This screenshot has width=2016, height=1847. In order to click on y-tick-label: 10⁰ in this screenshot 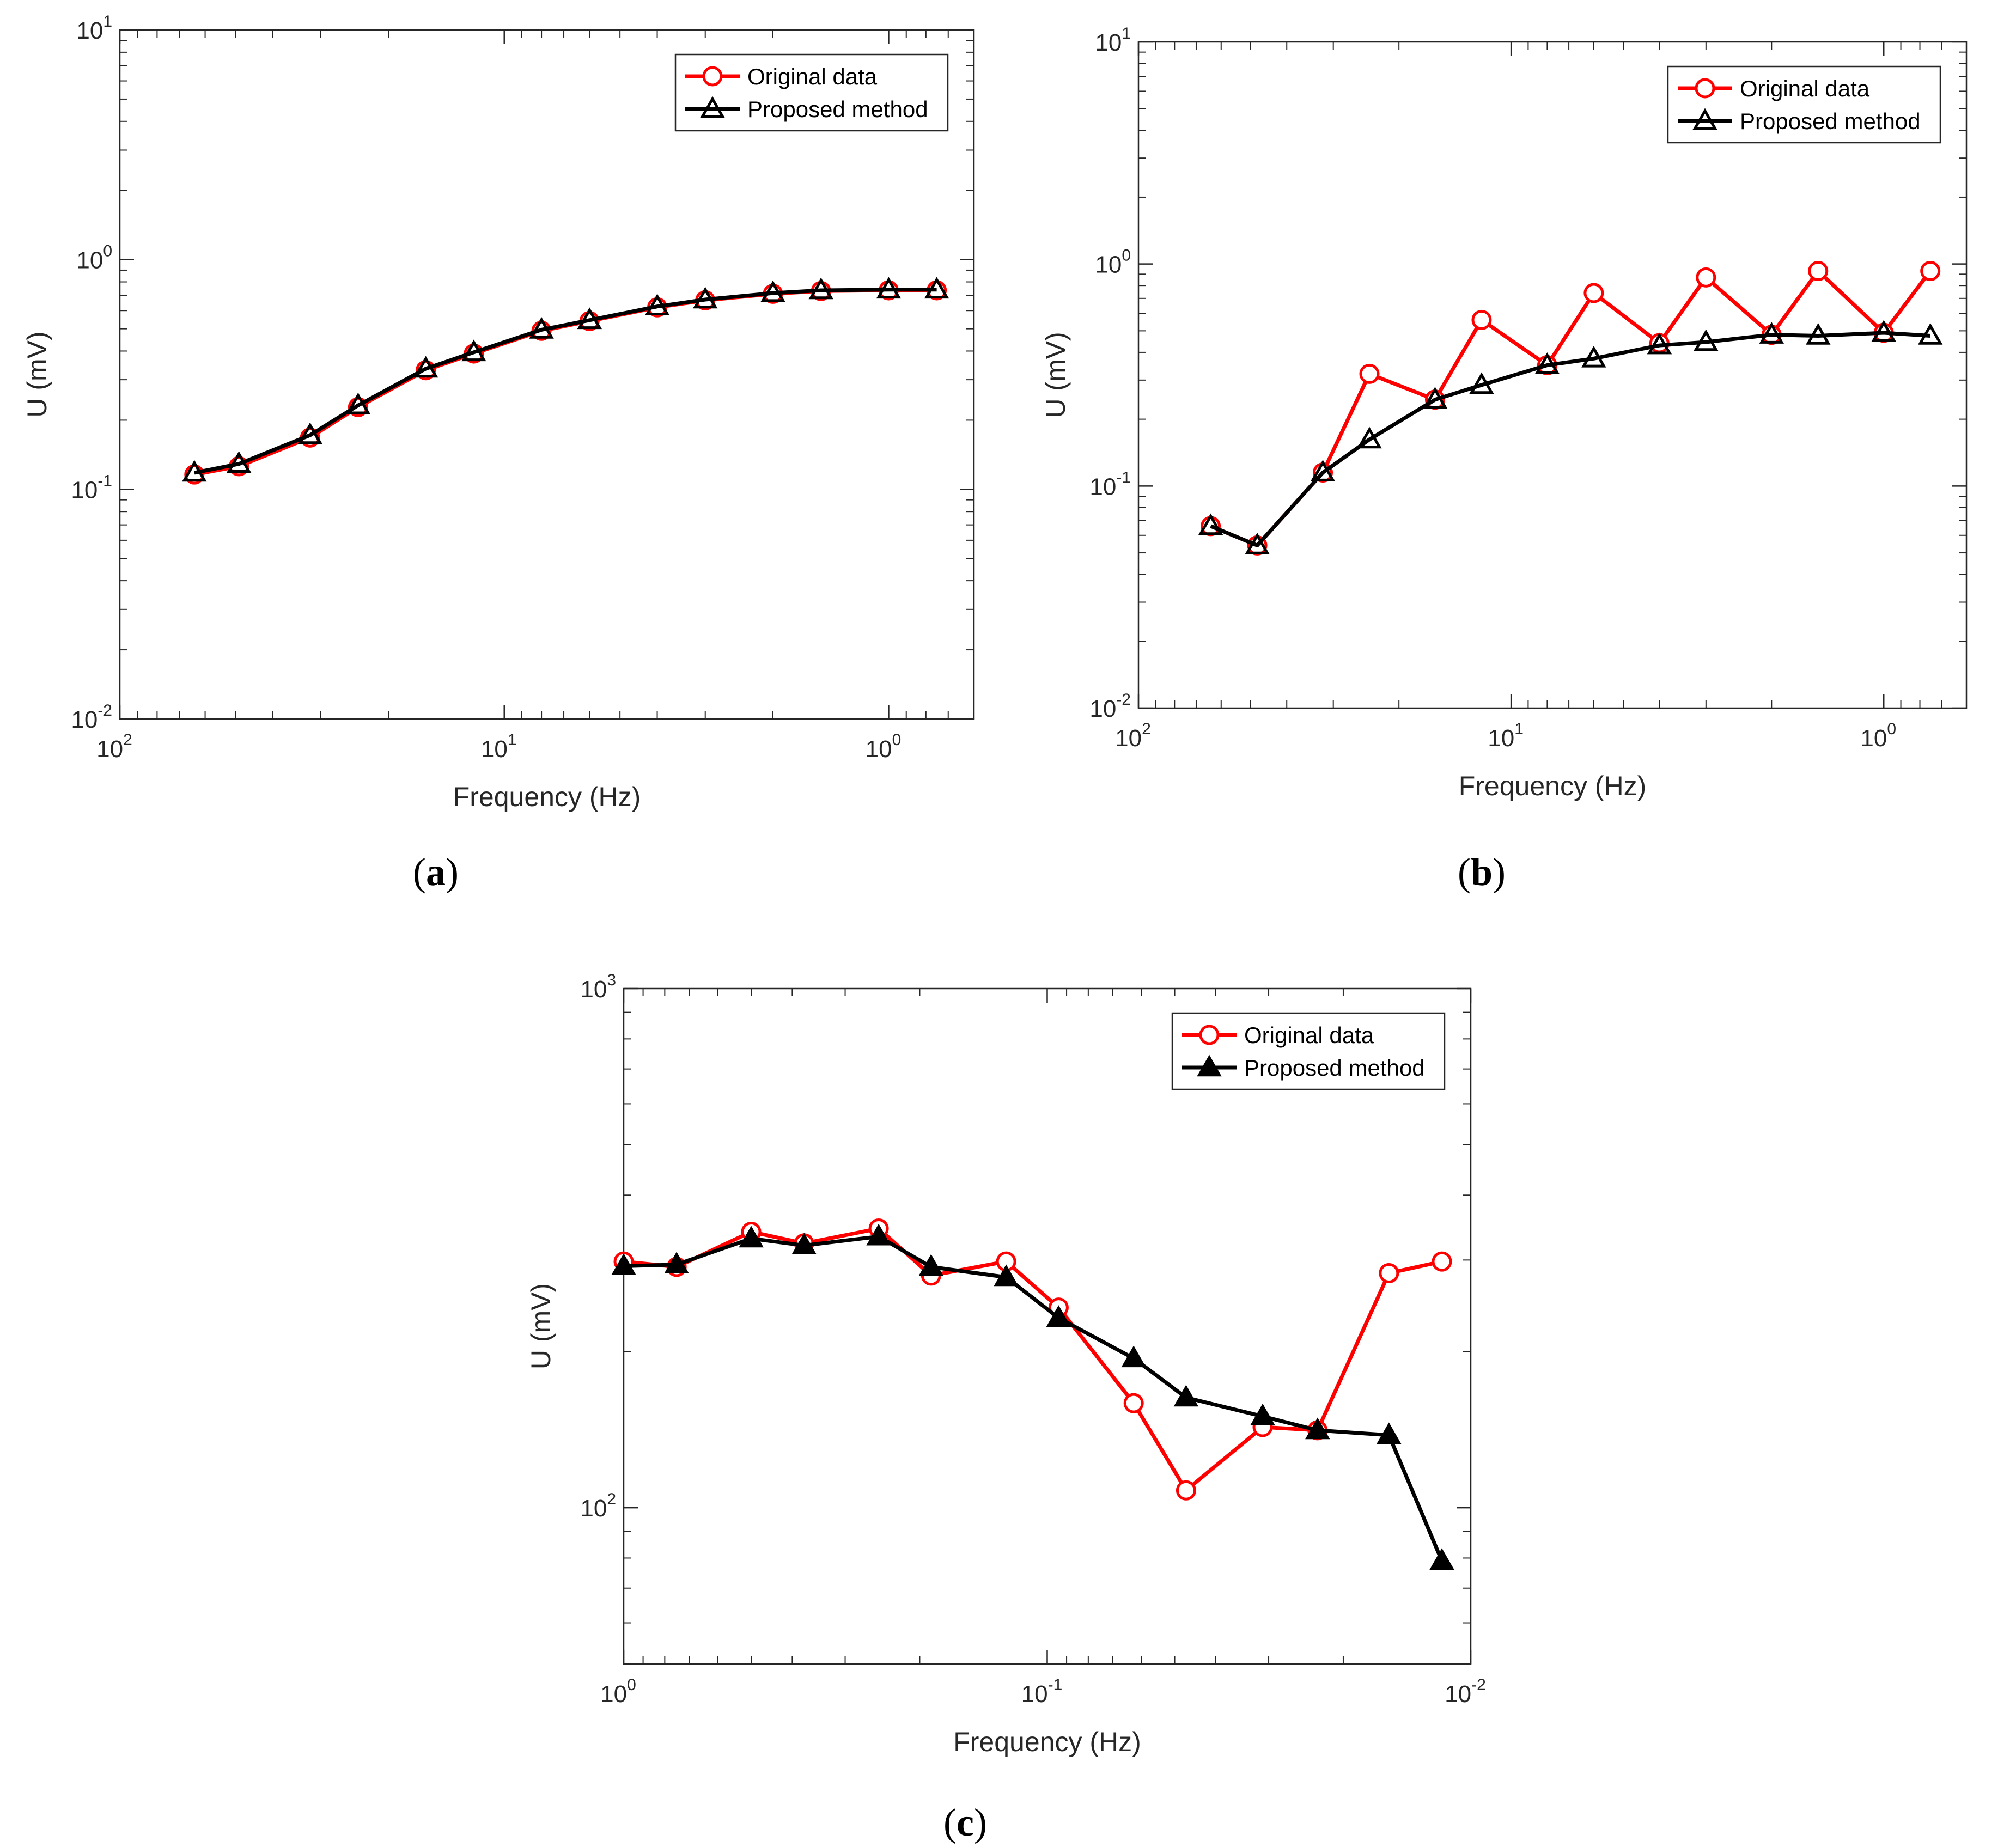, I will do `click(94, 258)`.